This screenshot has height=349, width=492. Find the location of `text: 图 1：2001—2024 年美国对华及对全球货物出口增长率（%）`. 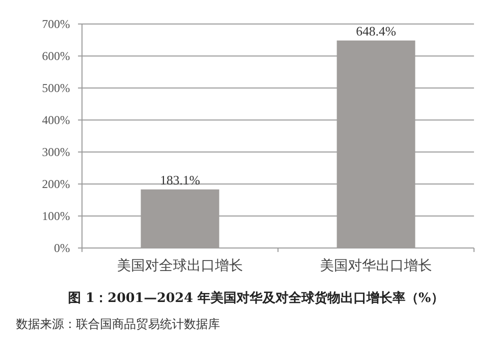

text: 图 1：2001—2024 年美国对华及对全球货物出口增长率（%） is located at coordinates (256, 298).